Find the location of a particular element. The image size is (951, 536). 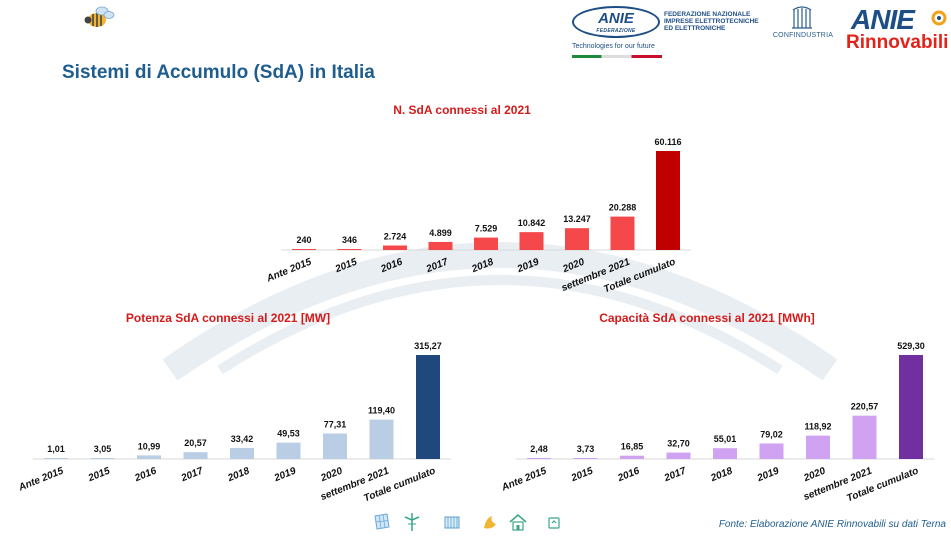

chart-p-value-label: 1,01 is located at coordinates (56, 449).